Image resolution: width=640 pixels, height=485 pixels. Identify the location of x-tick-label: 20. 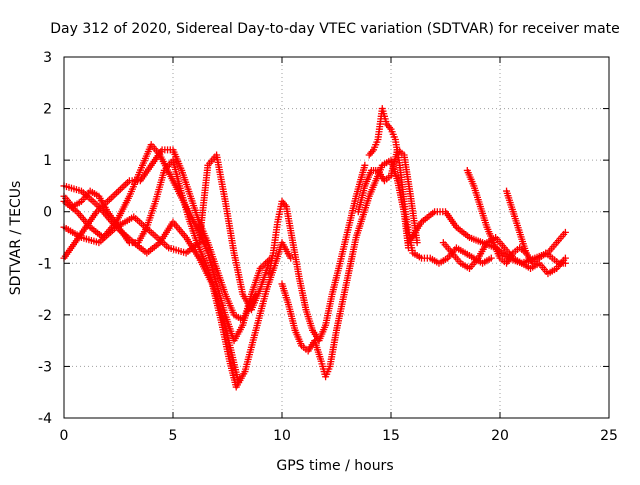
(500, 436).